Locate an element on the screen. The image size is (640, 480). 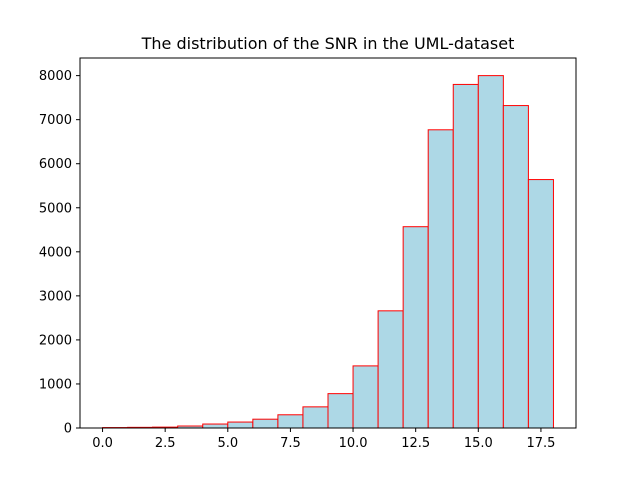
x-tick-label-7: 17.5 is located at coordinates (540, 443).